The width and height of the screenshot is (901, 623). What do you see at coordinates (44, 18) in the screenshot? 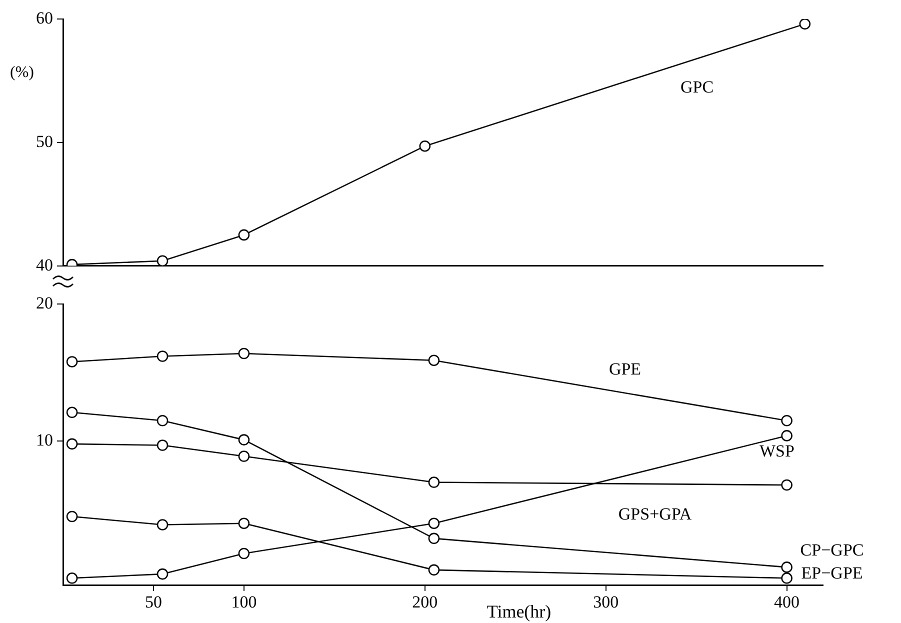
I see `y-tick-label: 60` at bounding box center [44, 18].